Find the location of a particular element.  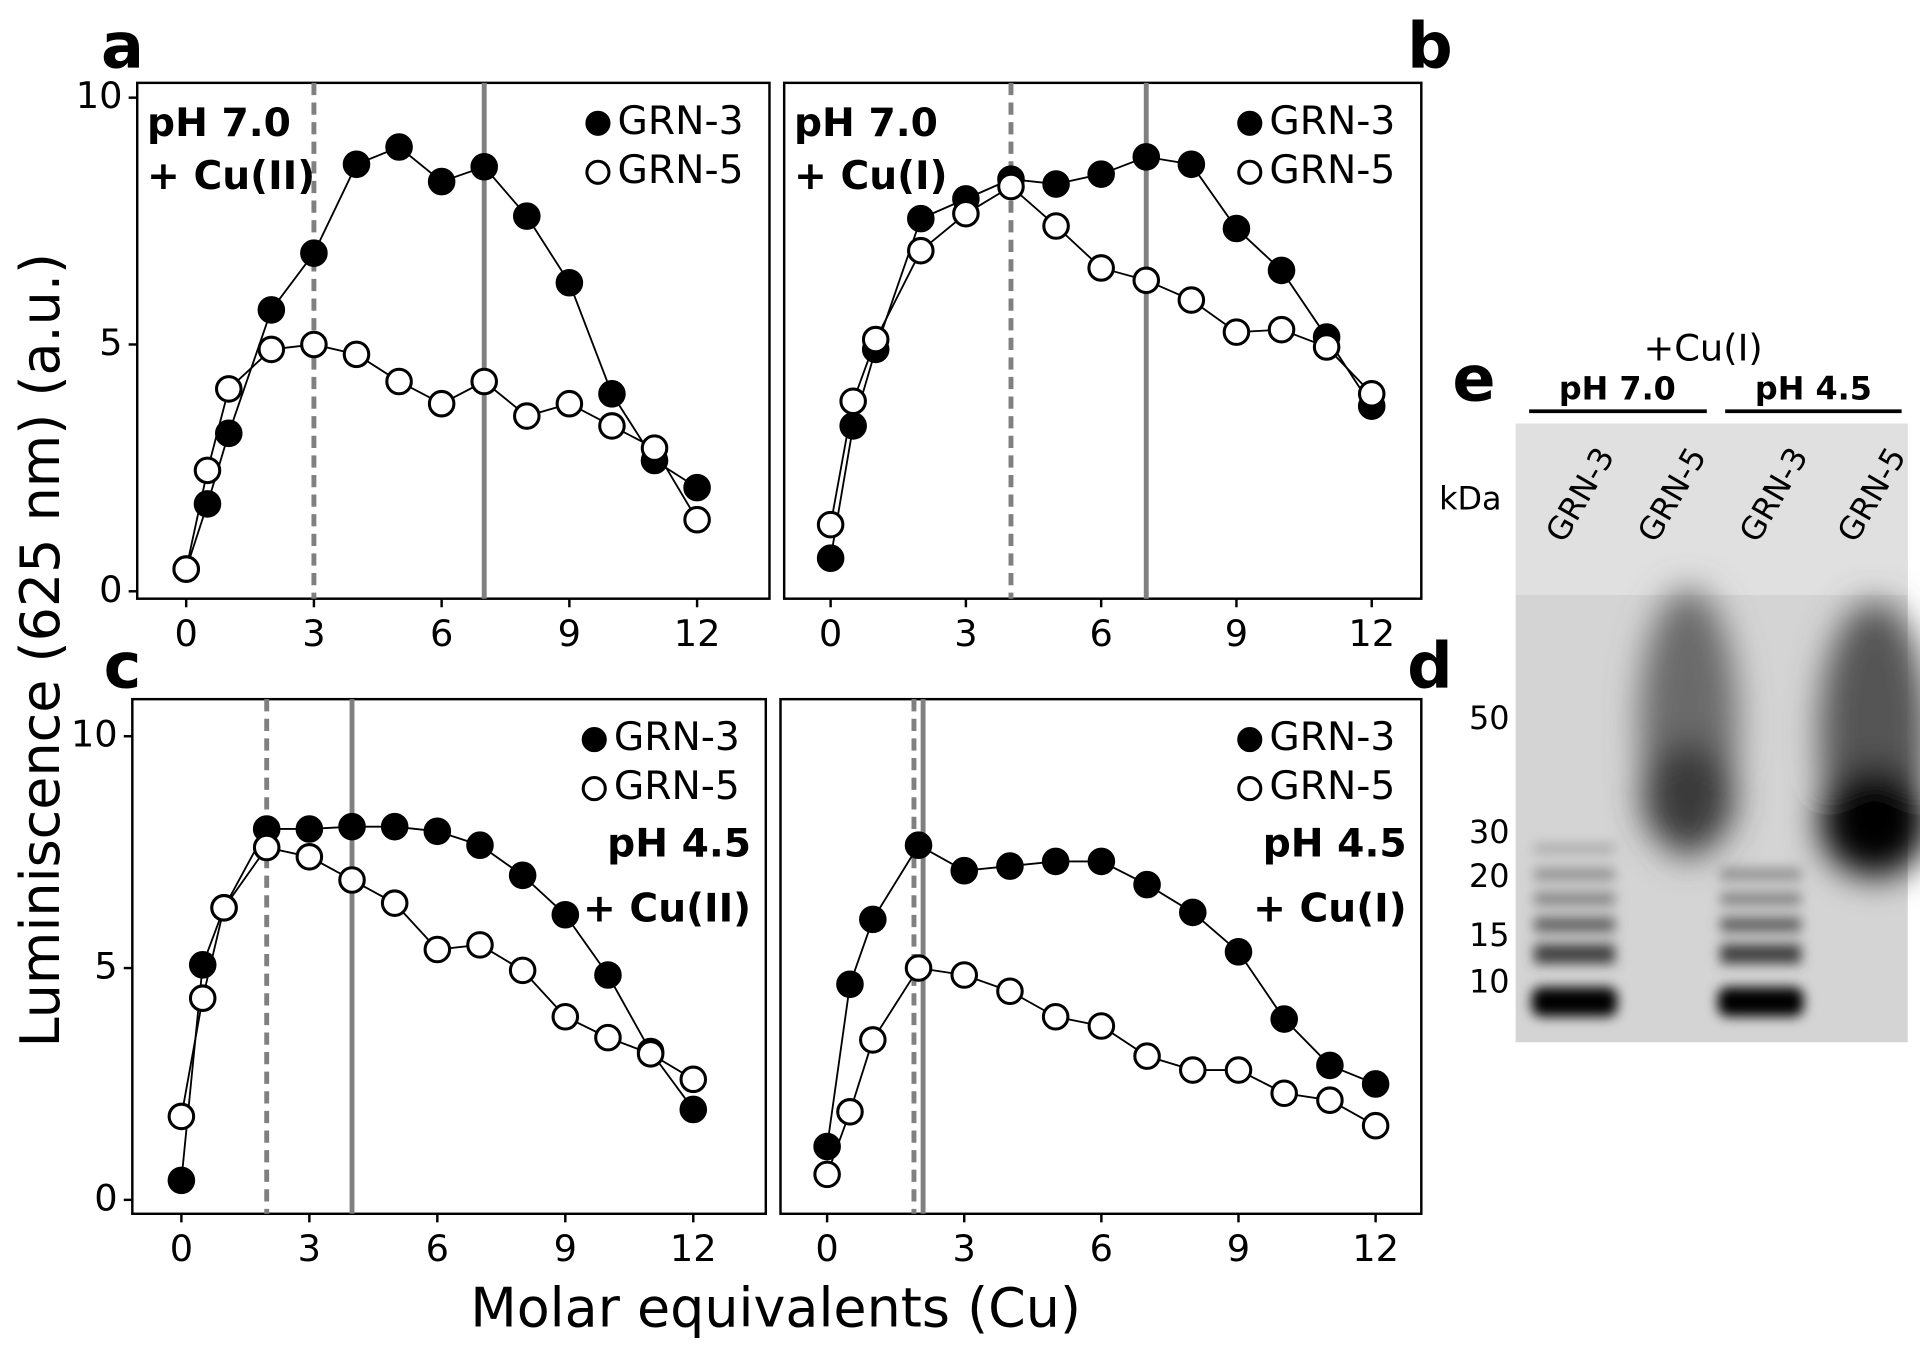

panel-label: a is located at coordinates (122, 46).